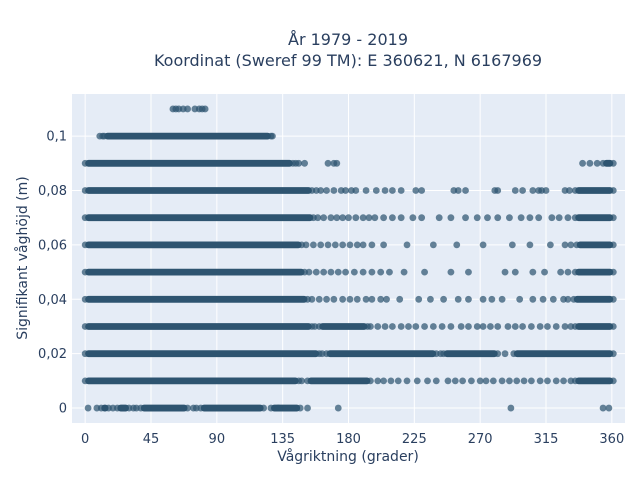  Describe the element at coordinates (52, 354) in the screenshot. I see `y-tick-label: 0,02` at that location.